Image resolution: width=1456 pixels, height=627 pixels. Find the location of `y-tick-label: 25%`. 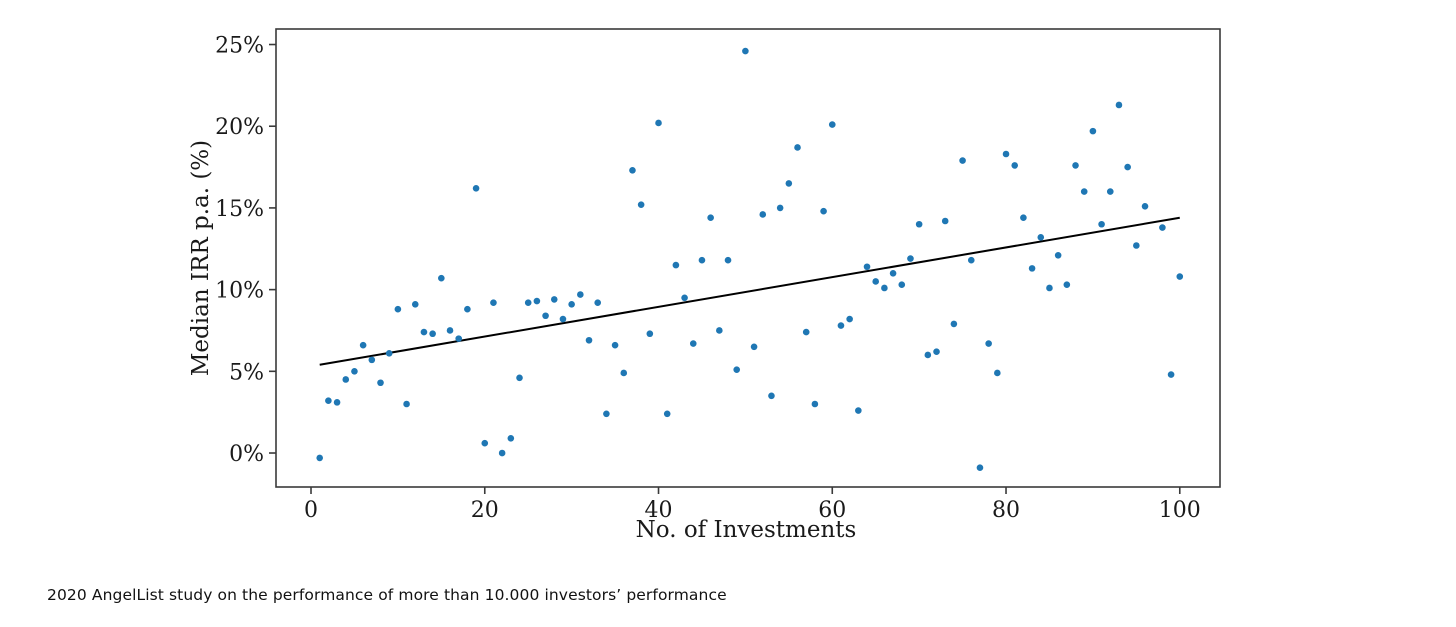

y-tick-label: 25% is located at coordinates (239, 46).